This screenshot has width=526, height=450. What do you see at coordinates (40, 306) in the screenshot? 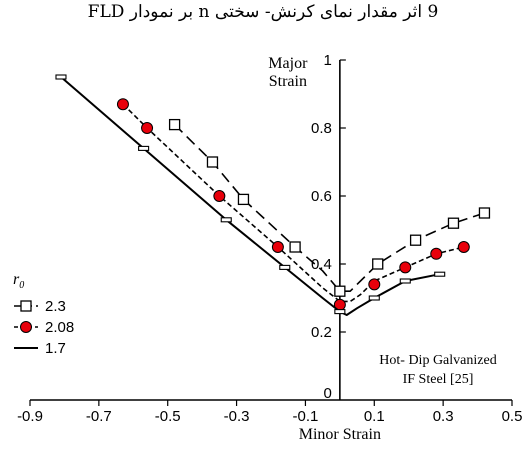
I see `legend-item: 2.3` at bounding box center [40, 306].